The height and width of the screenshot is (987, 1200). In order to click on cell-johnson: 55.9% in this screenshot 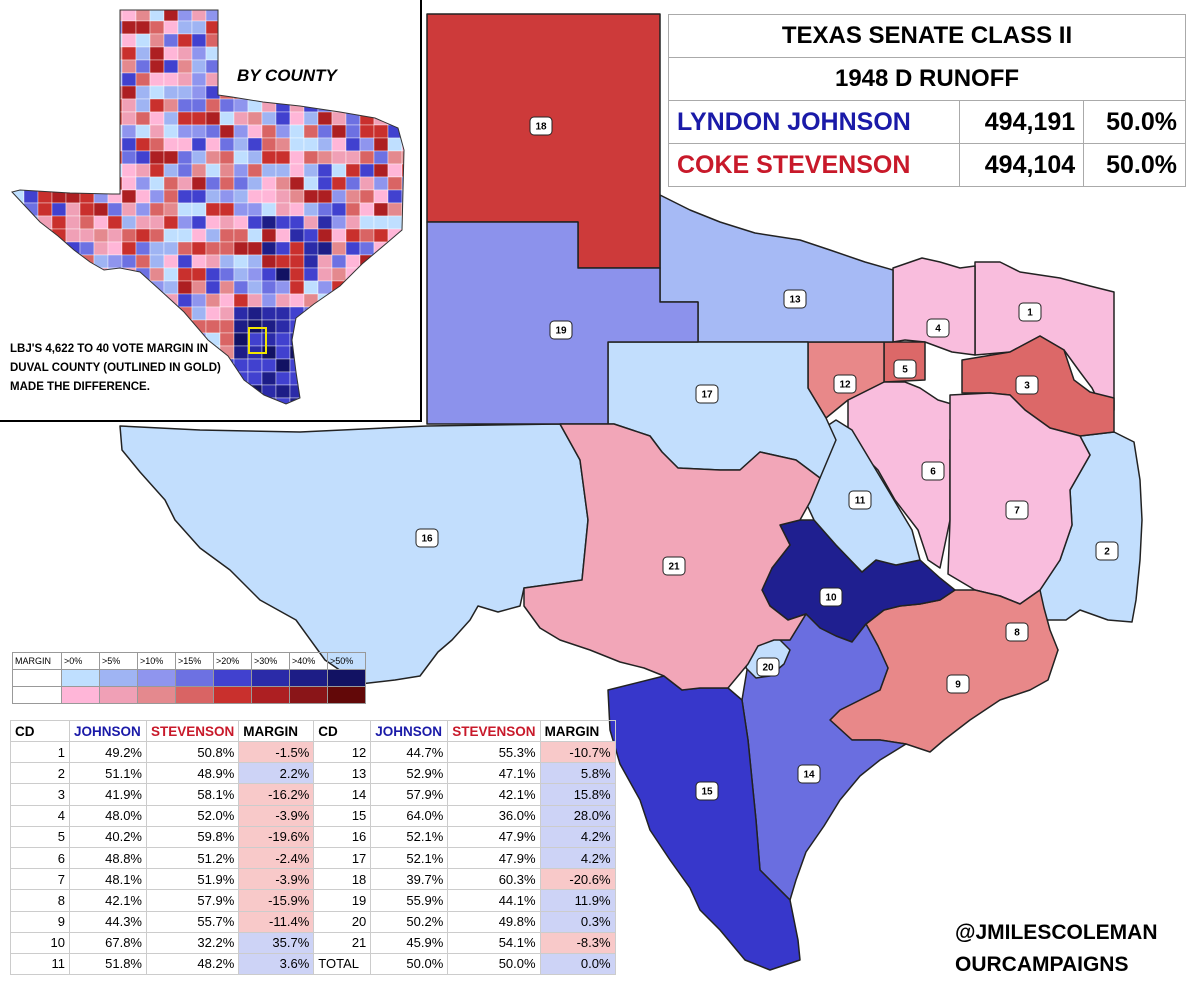, I will do `click(409, 900)`.